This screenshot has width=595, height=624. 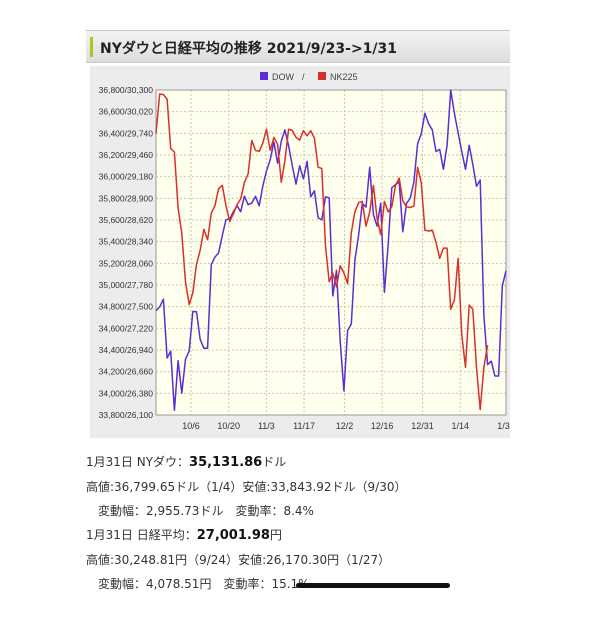 I want to click on x-tick-label: 11/3, so click(x=266, y=426).